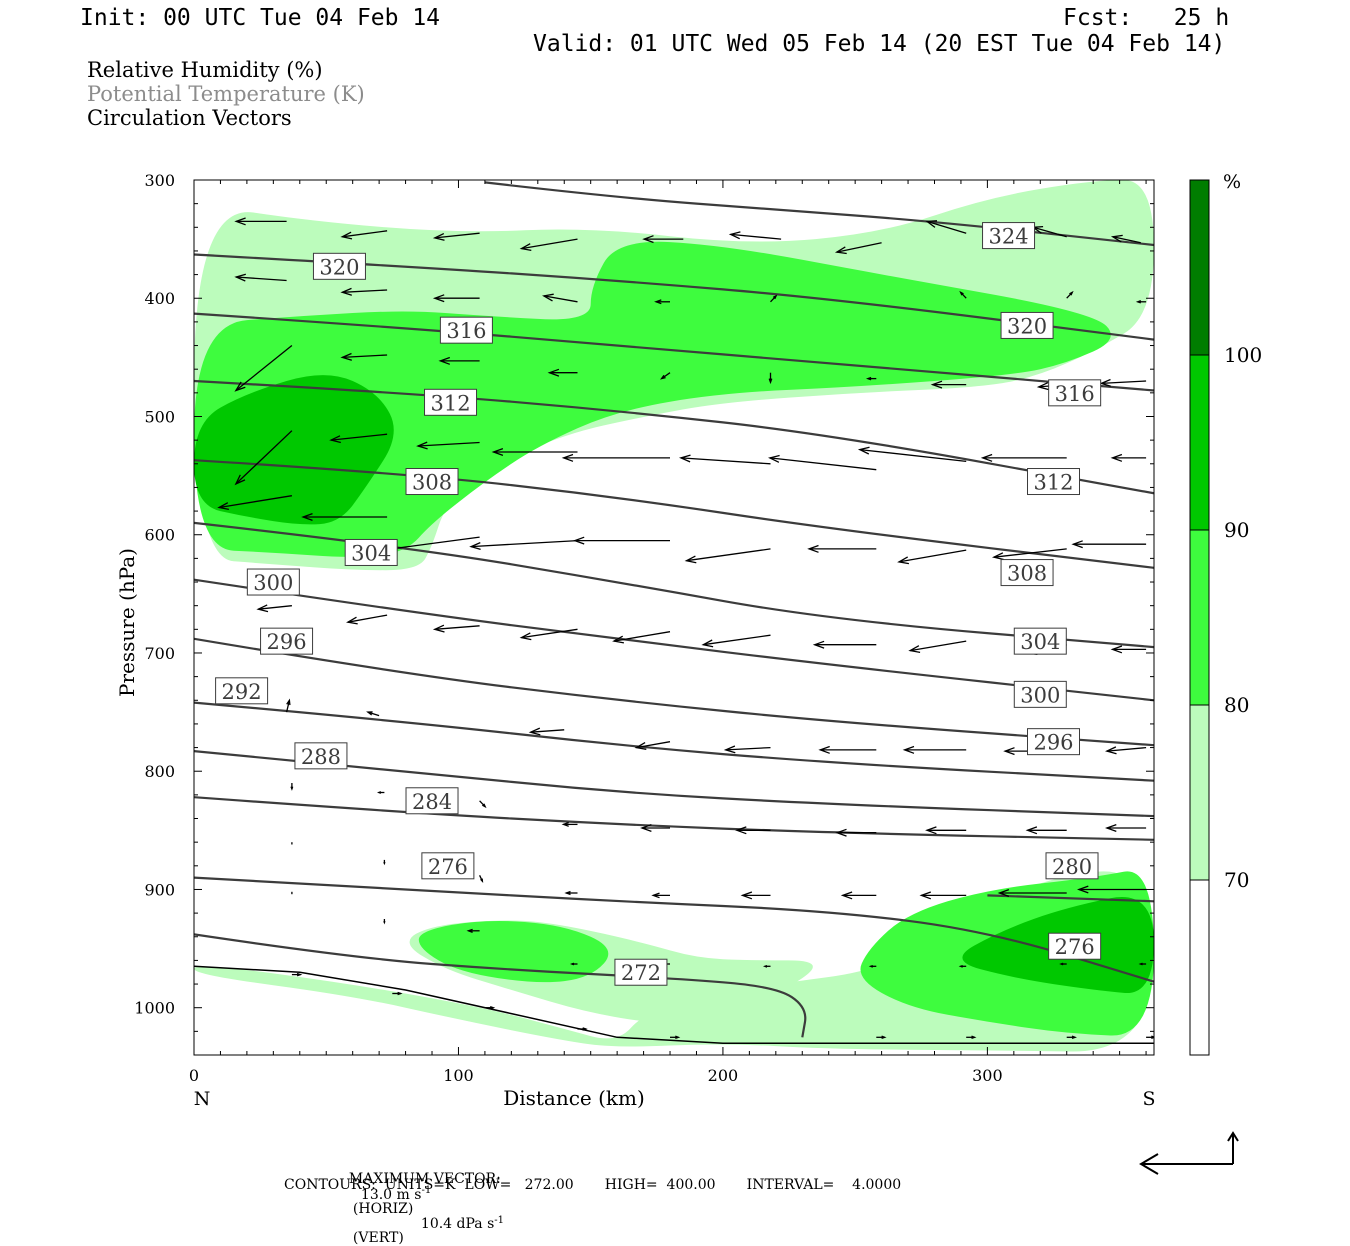 This screenshot has height=1246, width=1350. I want to click on legend-rh: Relative Humidity (%), so click(205, 70).